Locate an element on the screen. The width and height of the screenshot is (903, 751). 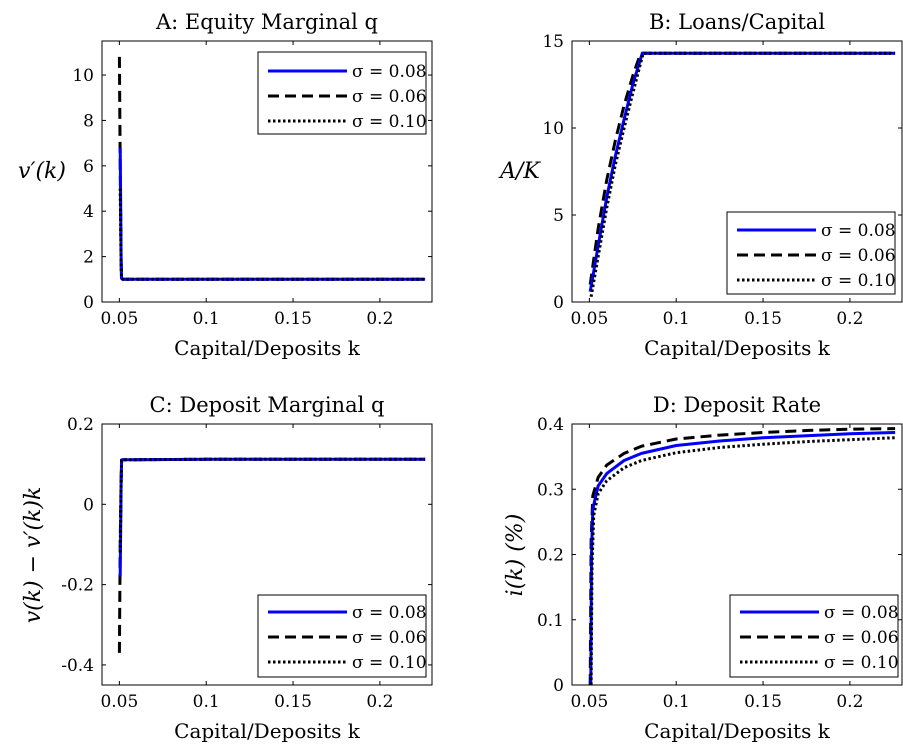
panel-a-legend-label-1: σ = 0.06 is located at coordinates (389, 97).